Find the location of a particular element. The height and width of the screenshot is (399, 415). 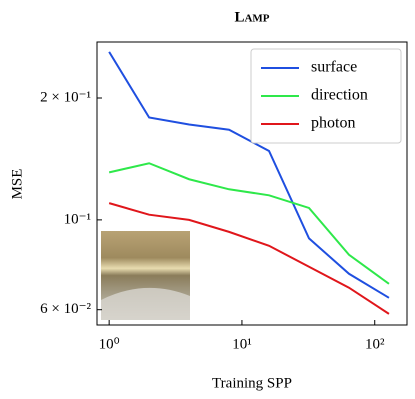

inset-highlight is located at coordinates (145, 303).